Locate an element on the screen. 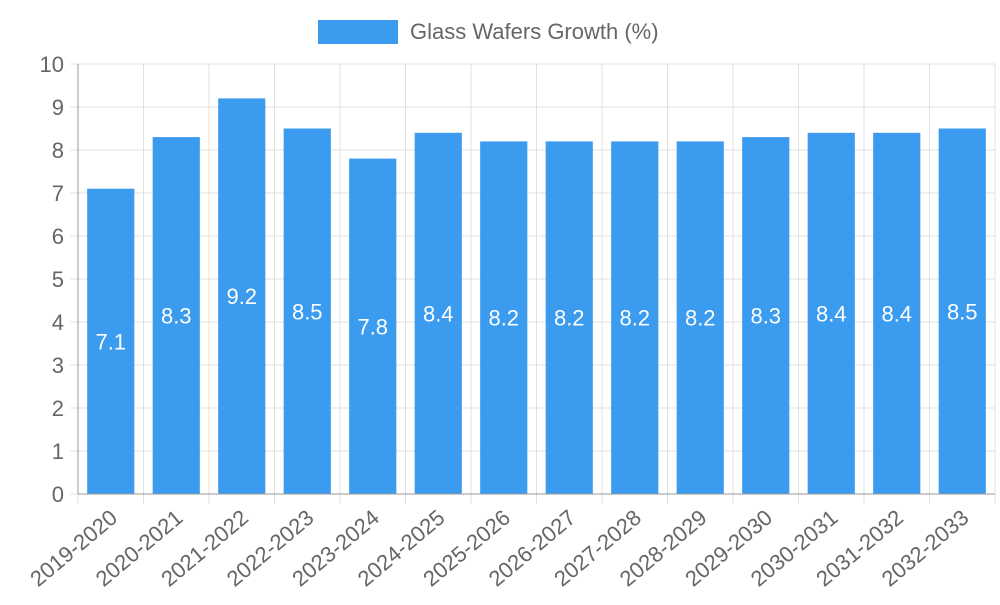 This screenshot has width=1000, height=605. bar-2029-2030 is located at coordinates (766, 315).